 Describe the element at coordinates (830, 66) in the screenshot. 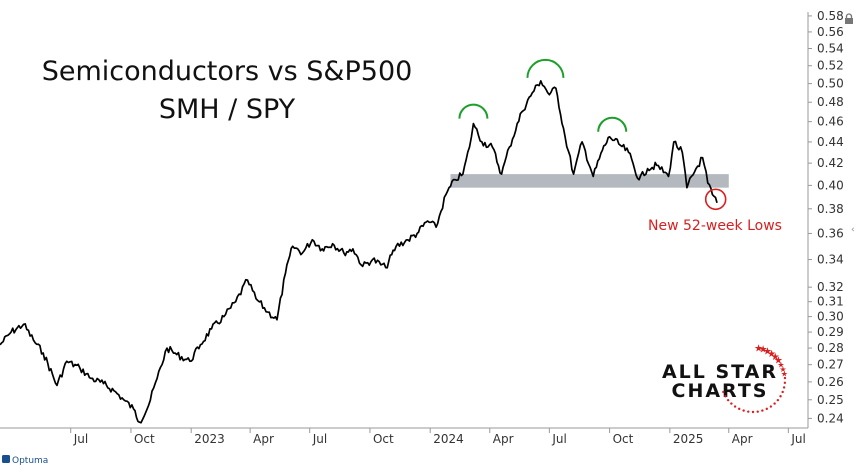

I see `y-tick-label: 0.52` at that location.